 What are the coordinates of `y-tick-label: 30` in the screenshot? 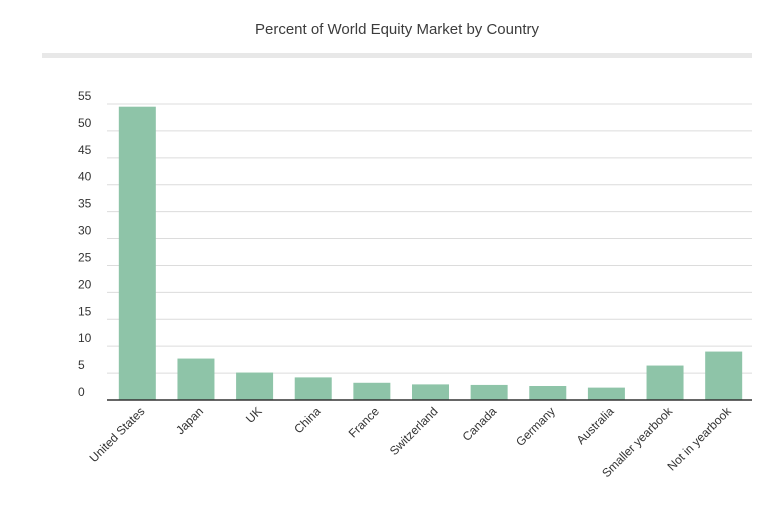 It's located at (85, 231).